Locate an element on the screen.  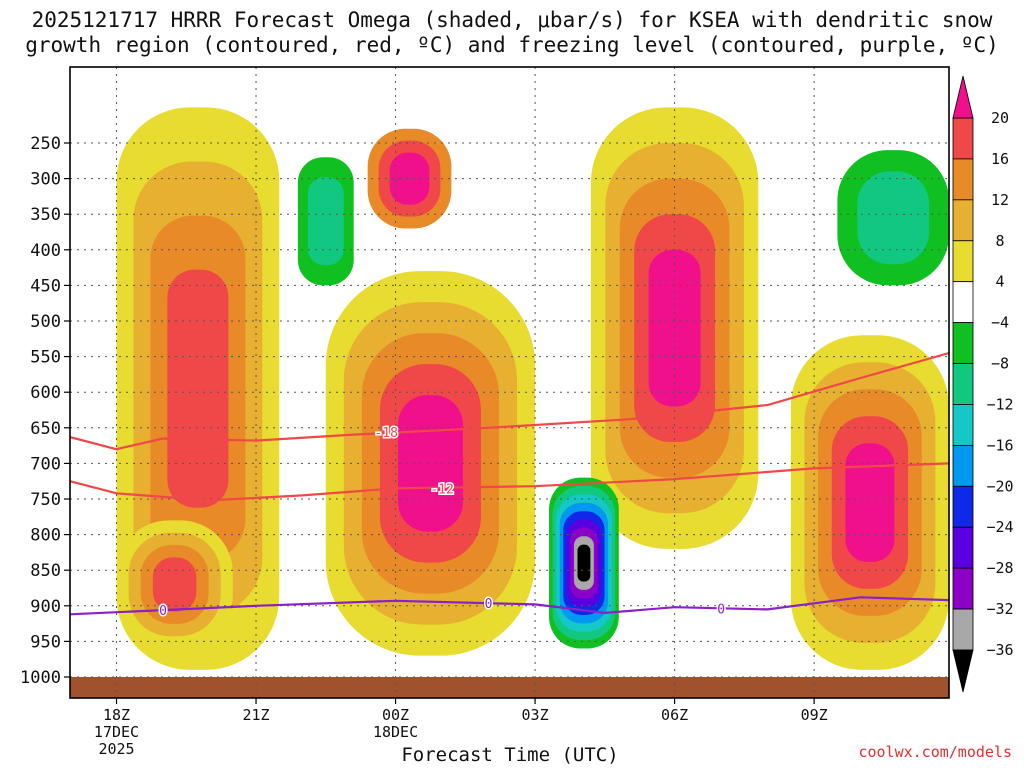
x-tick-label-18Z: 18Z is located at coordinates (116, 715).